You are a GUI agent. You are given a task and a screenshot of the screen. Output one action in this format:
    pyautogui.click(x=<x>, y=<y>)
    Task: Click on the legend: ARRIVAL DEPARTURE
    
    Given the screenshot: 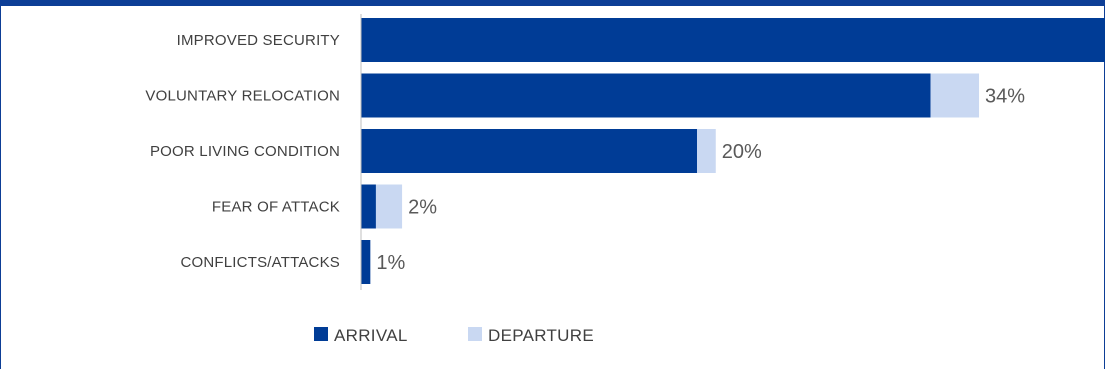 What is the action you would take?
    pyautogui.click(x=454, y=335)
    